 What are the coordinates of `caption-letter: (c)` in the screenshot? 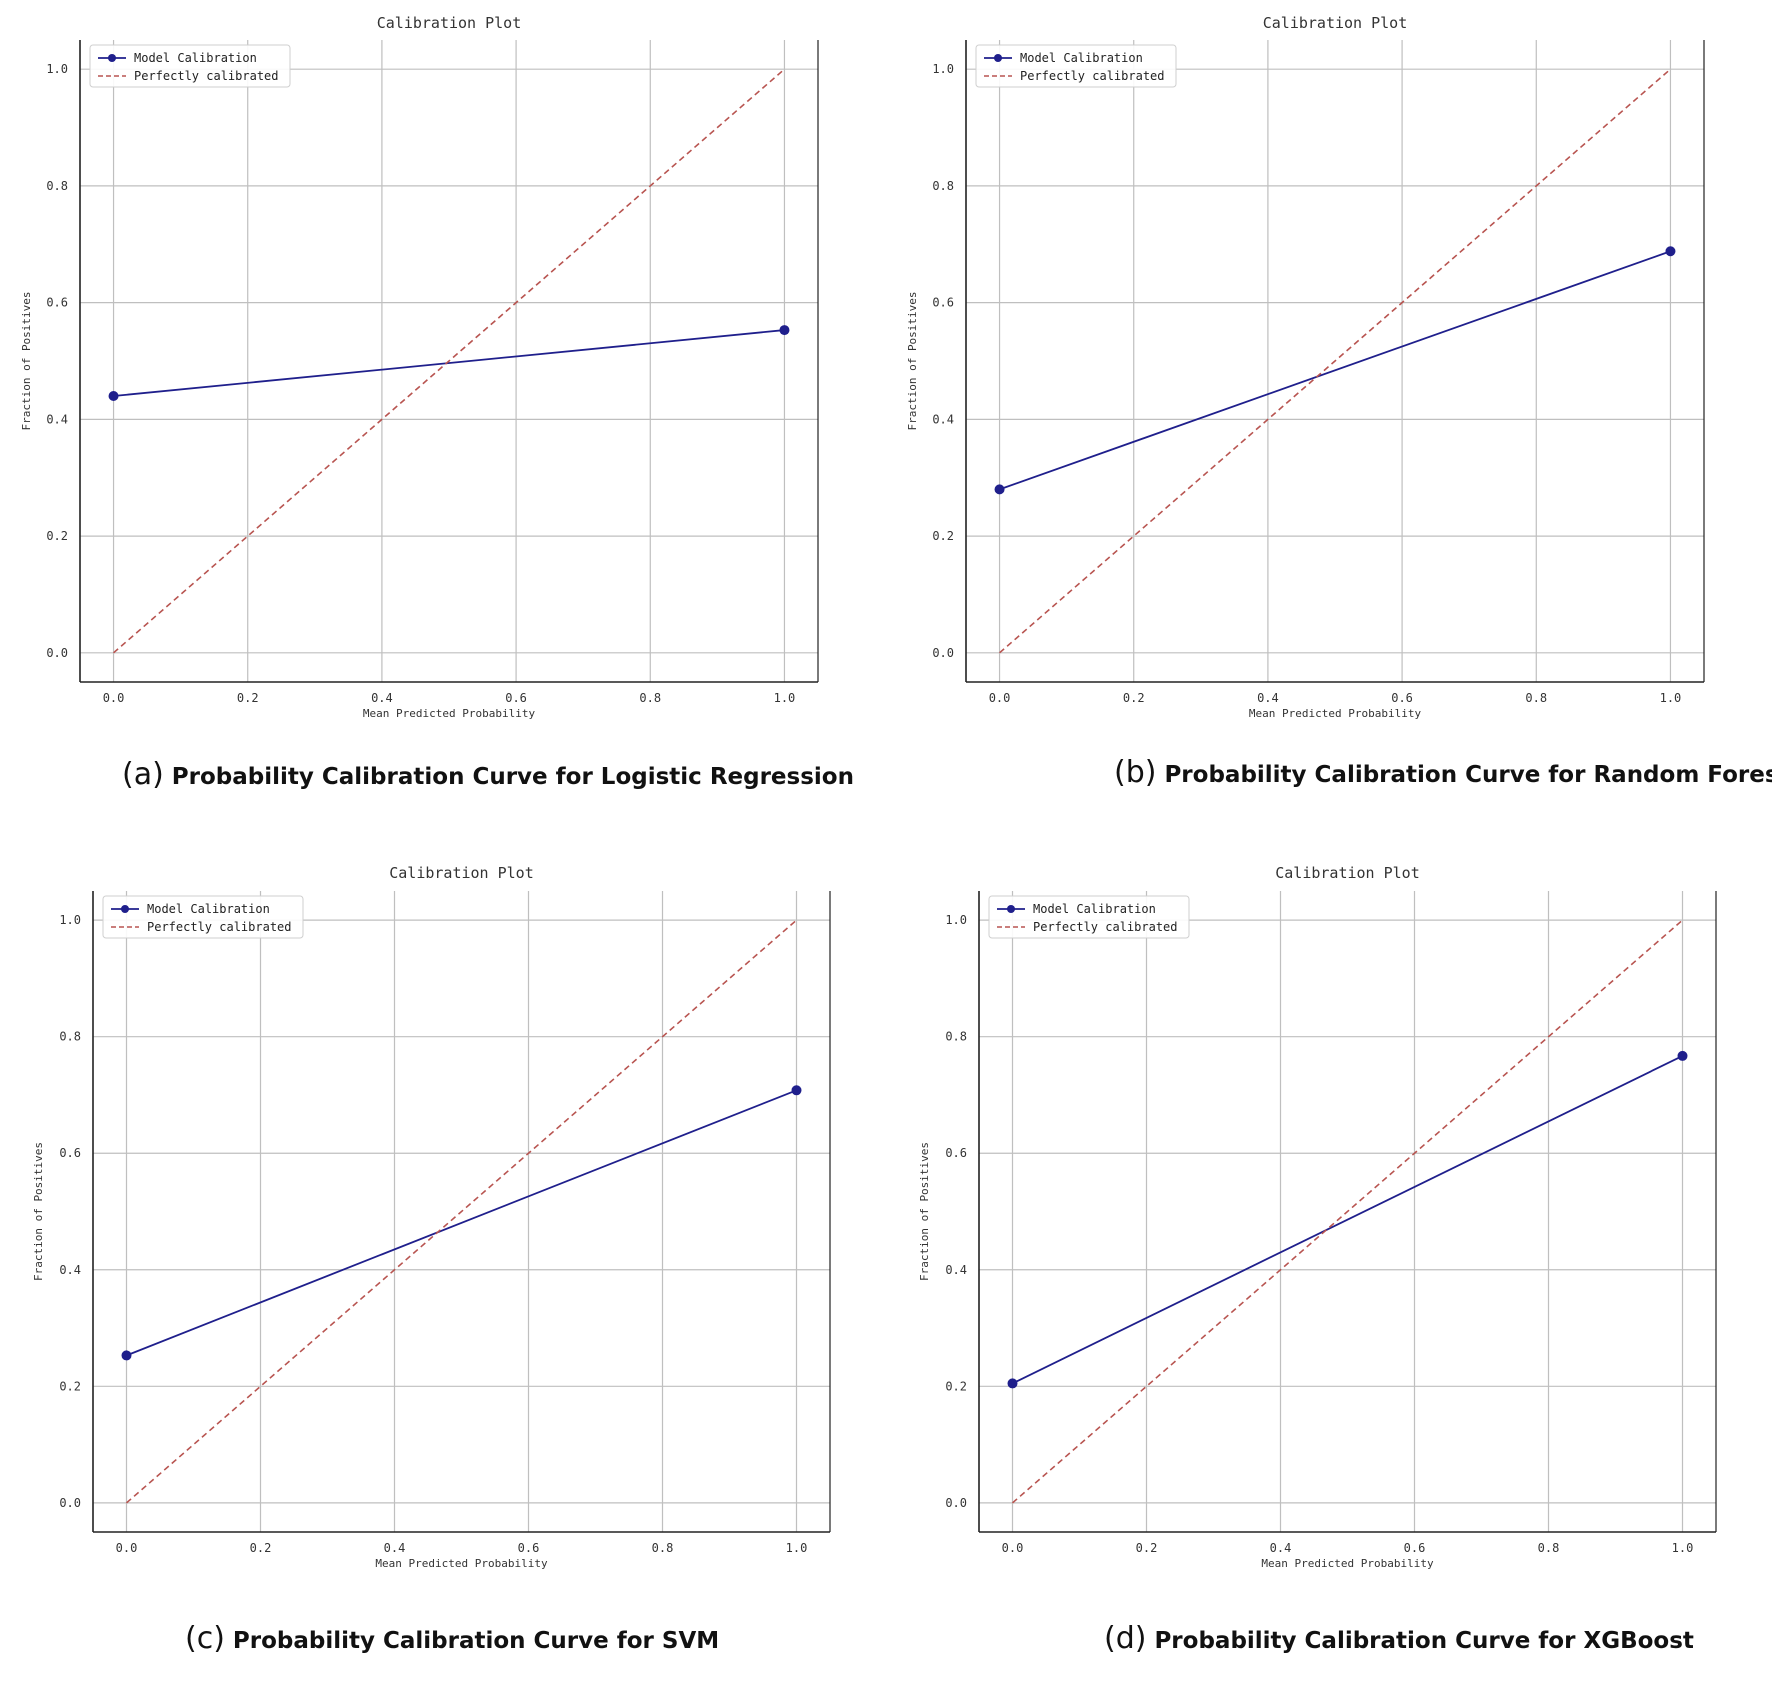 It's located at (205, 1638).